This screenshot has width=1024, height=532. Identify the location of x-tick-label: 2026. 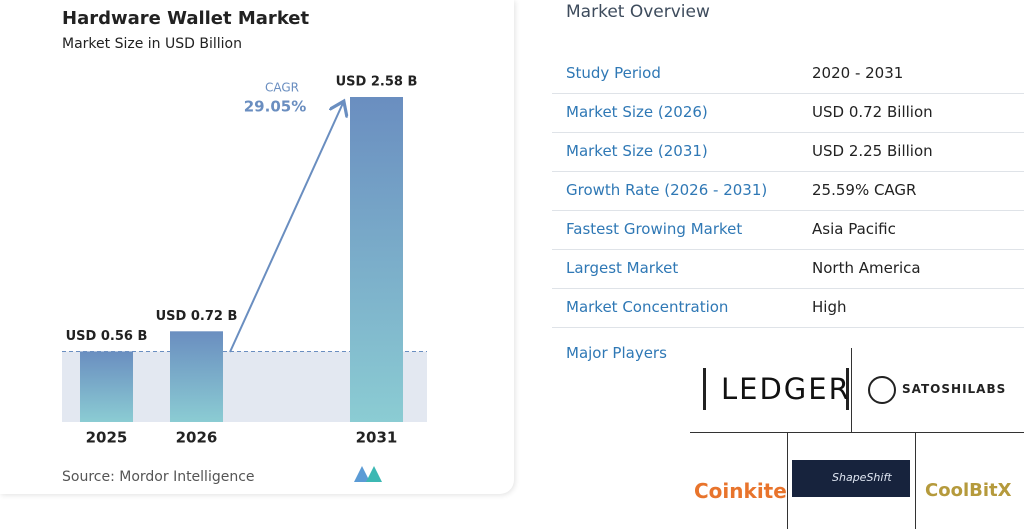
(197, 438).